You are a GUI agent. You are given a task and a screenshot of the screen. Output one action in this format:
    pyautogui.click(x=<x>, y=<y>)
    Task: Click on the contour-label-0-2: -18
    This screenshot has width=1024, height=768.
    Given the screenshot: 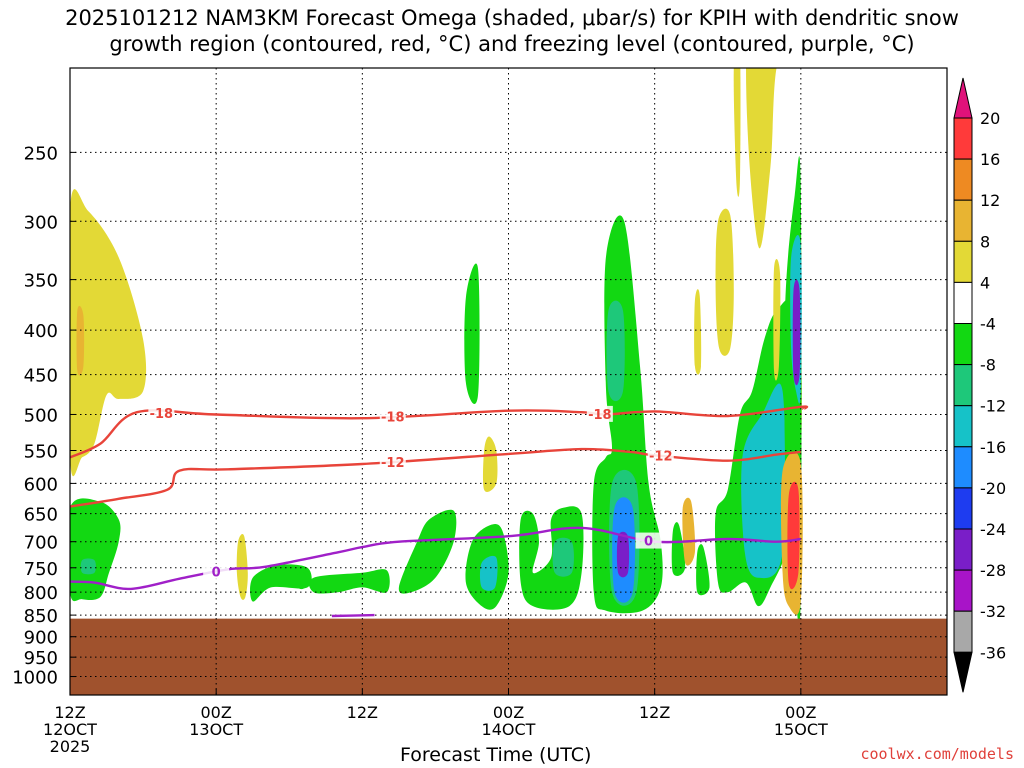 What is the action you would take?
    pyautogui.click(x=600, y=415)
    